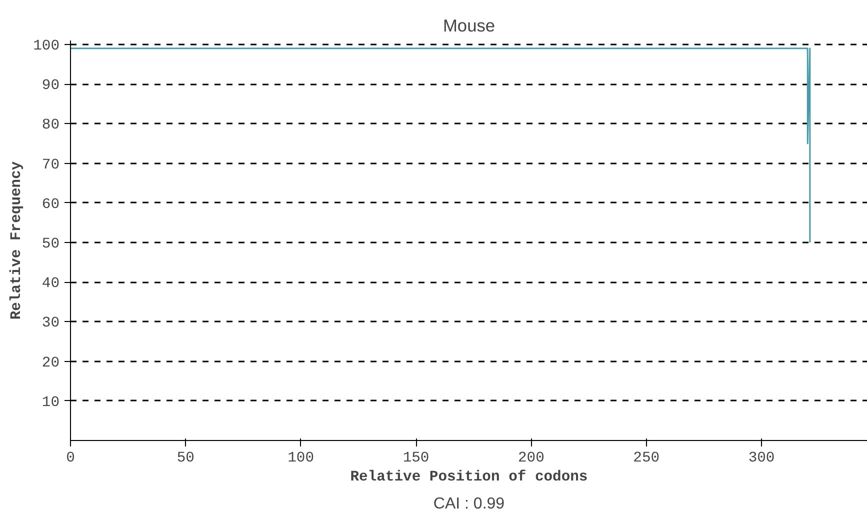  What do you see at coordinates (51, 165) in the screenshot?
I see `y-tick-label: 70` at bounding box center [51, 165].